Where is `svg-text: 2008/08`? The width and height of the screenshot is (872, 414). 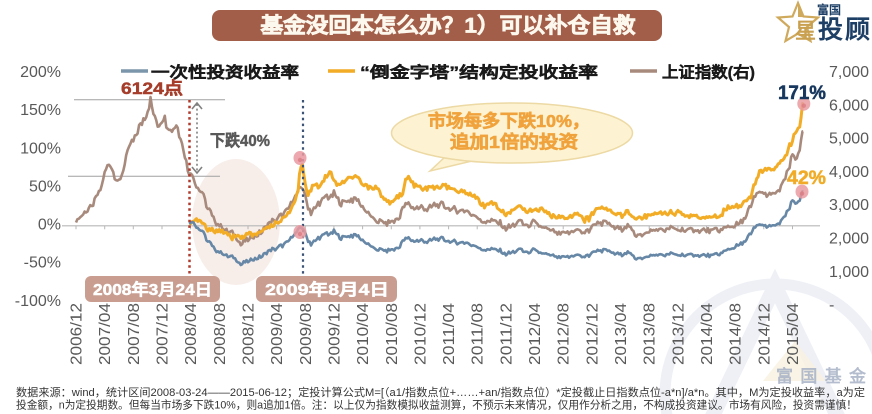 svg-text: 2008/08 is located at coordinates (220, 334).